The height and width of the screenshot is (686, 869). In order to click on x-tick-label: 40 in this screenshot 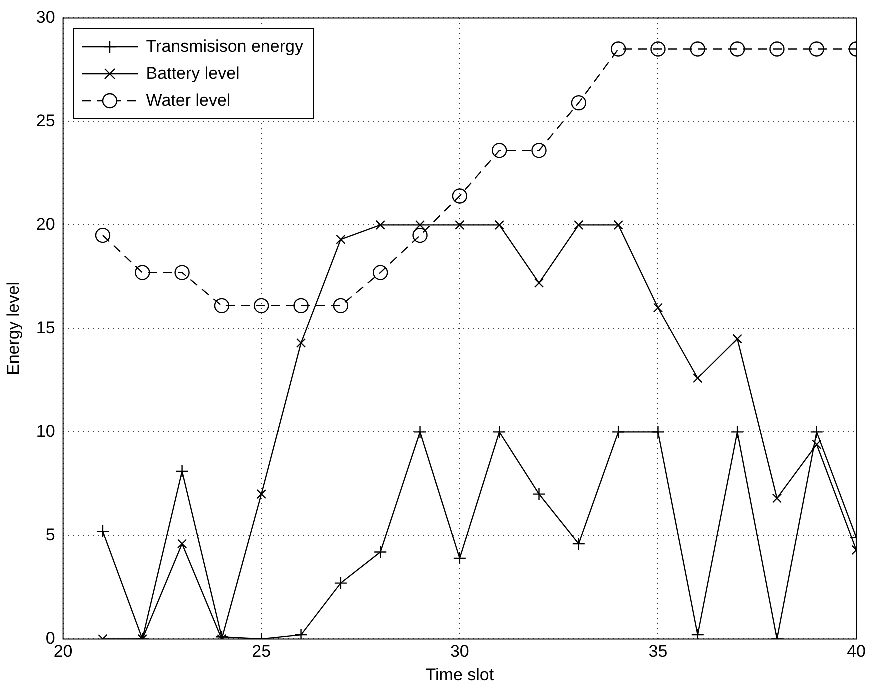, I will do `click(856, 652)`.